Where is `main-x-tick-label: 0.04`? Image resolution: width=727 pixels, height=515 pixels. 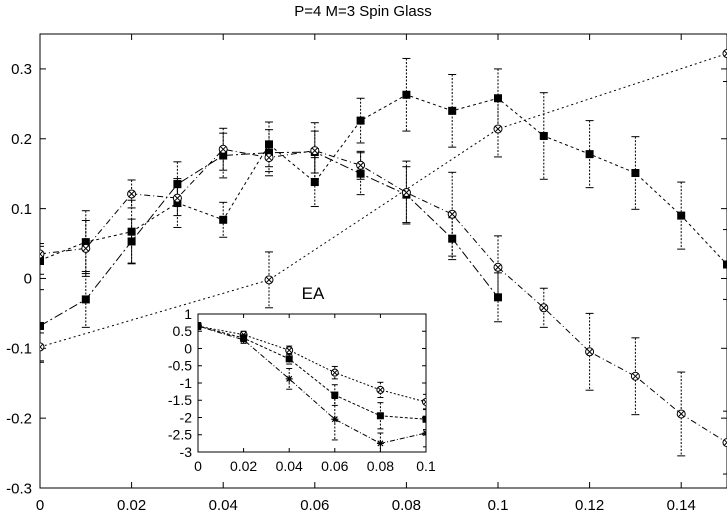
main-x-tick-label: 0.04 is located at coordinates (223, 505).